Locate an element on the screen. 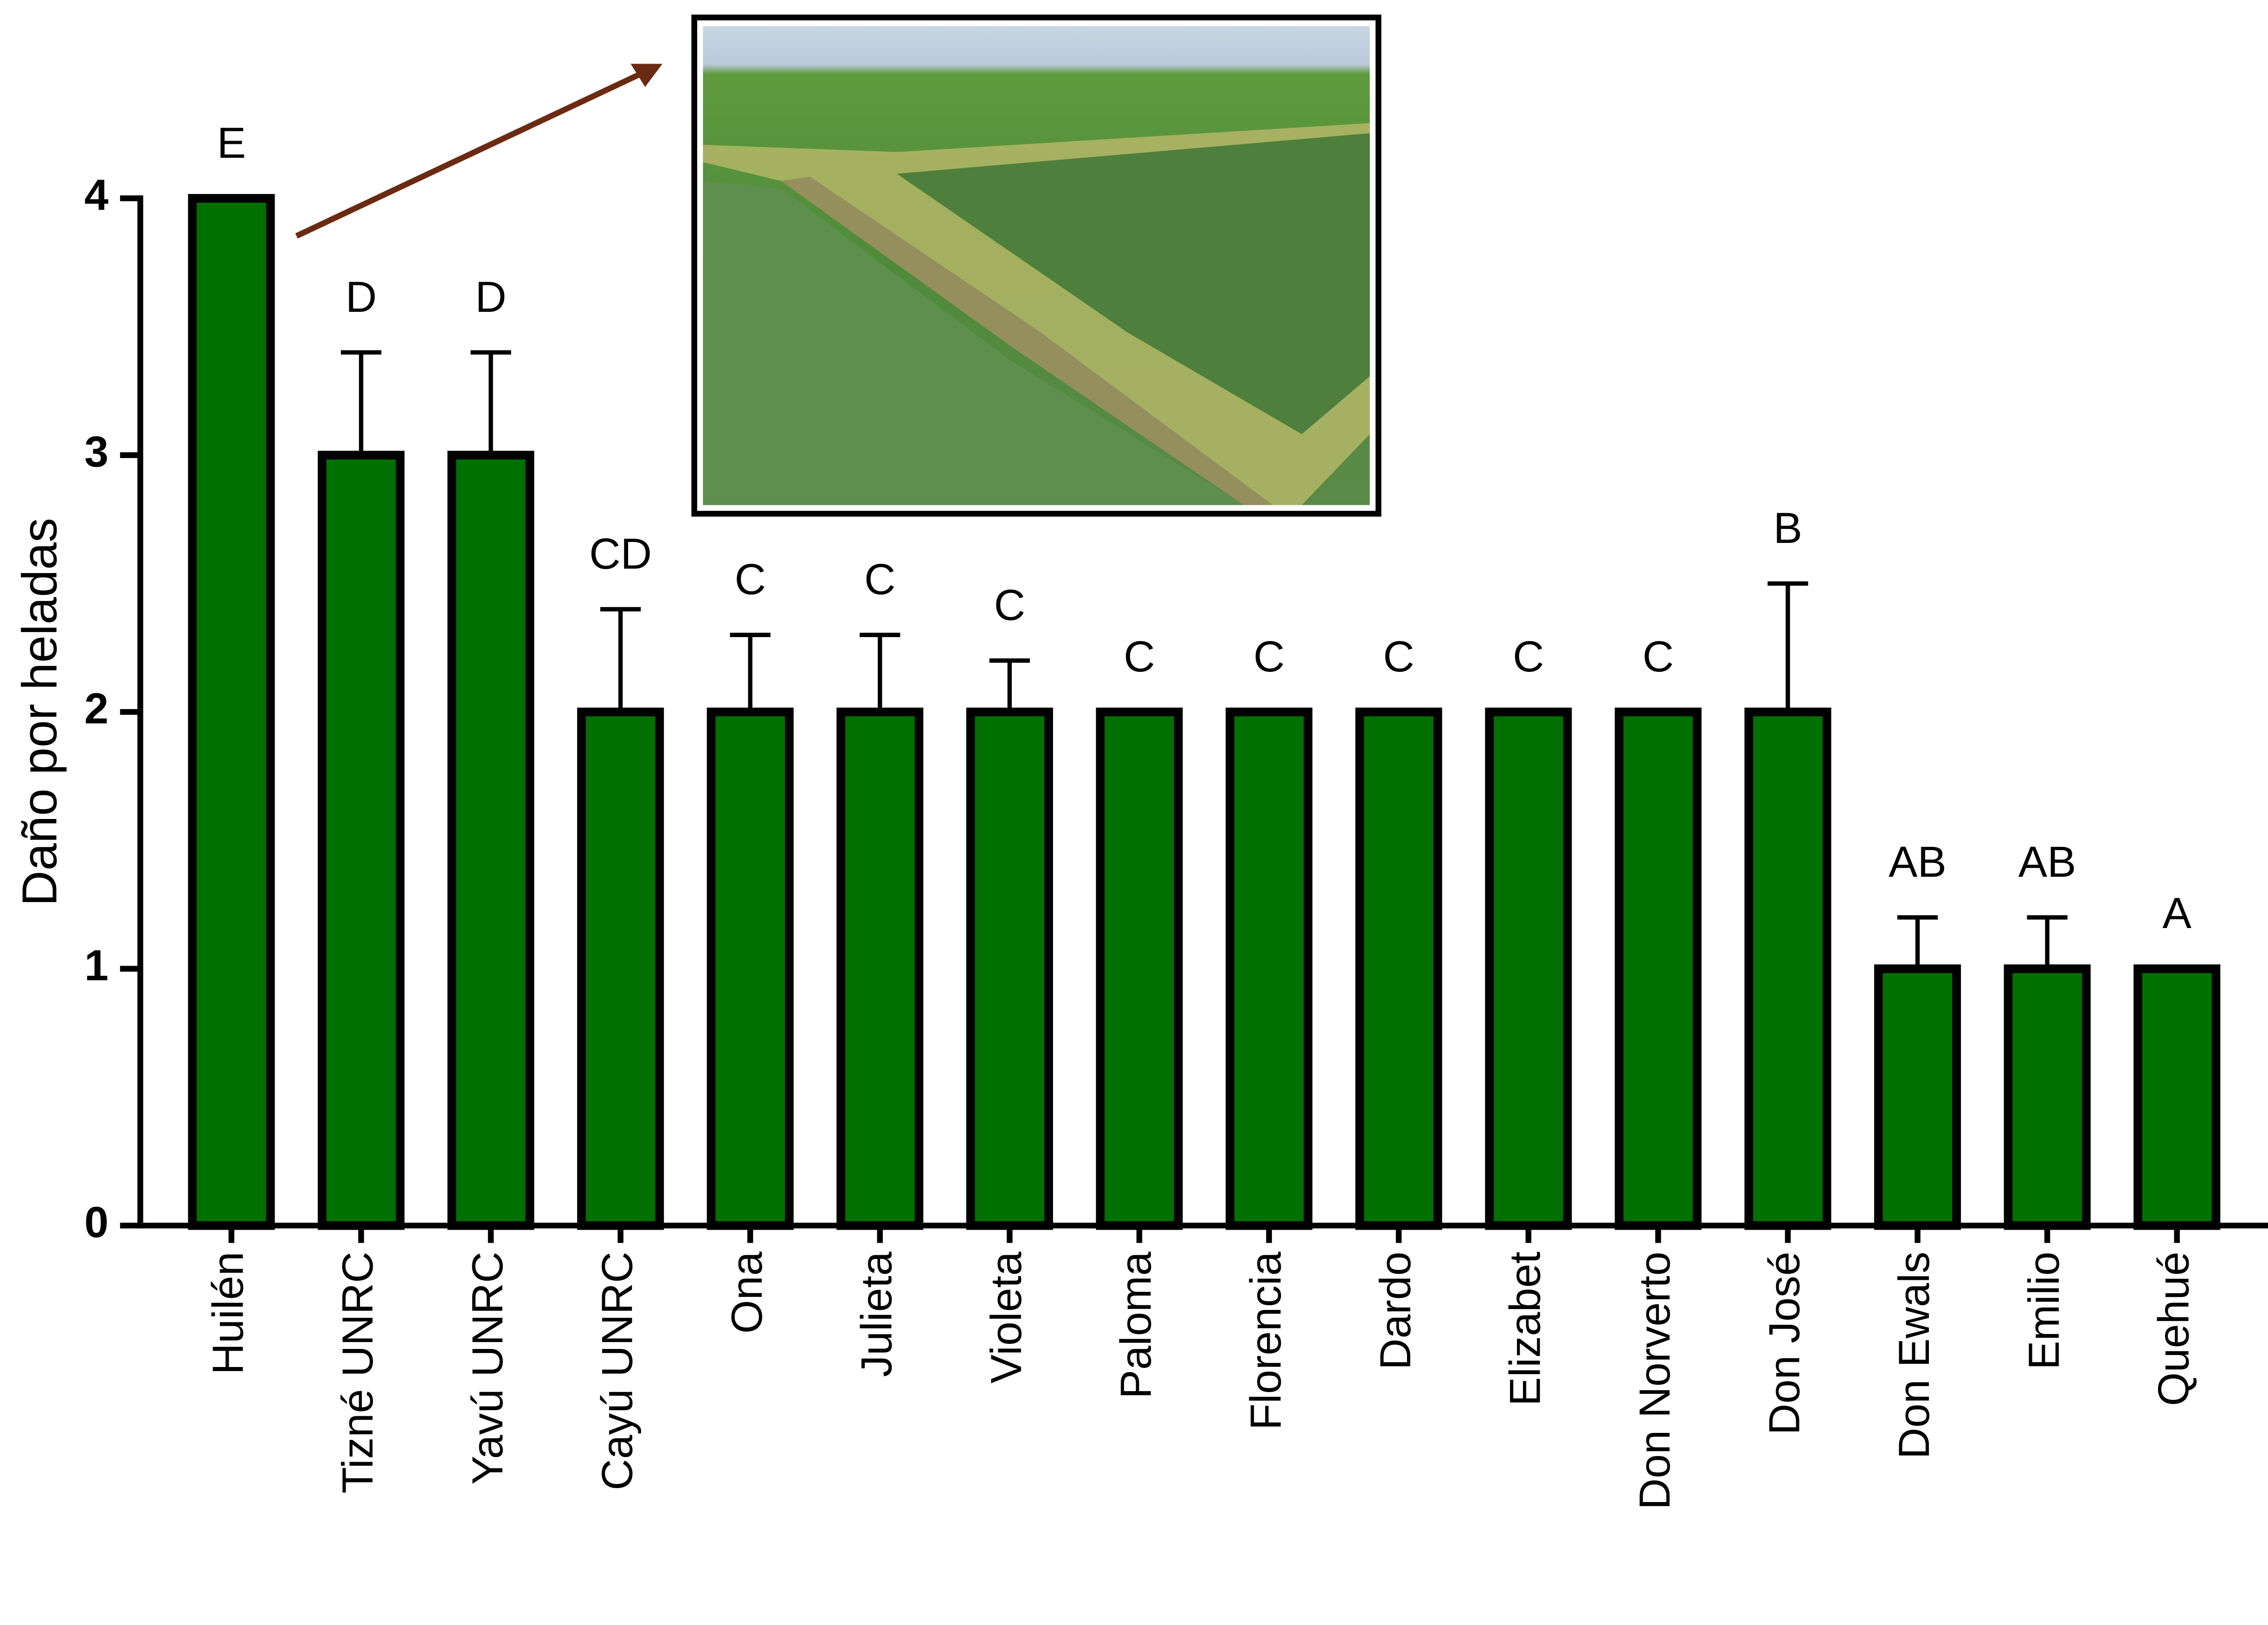  x-tick-label: Quehué is located at coordinates (2173, 1328).